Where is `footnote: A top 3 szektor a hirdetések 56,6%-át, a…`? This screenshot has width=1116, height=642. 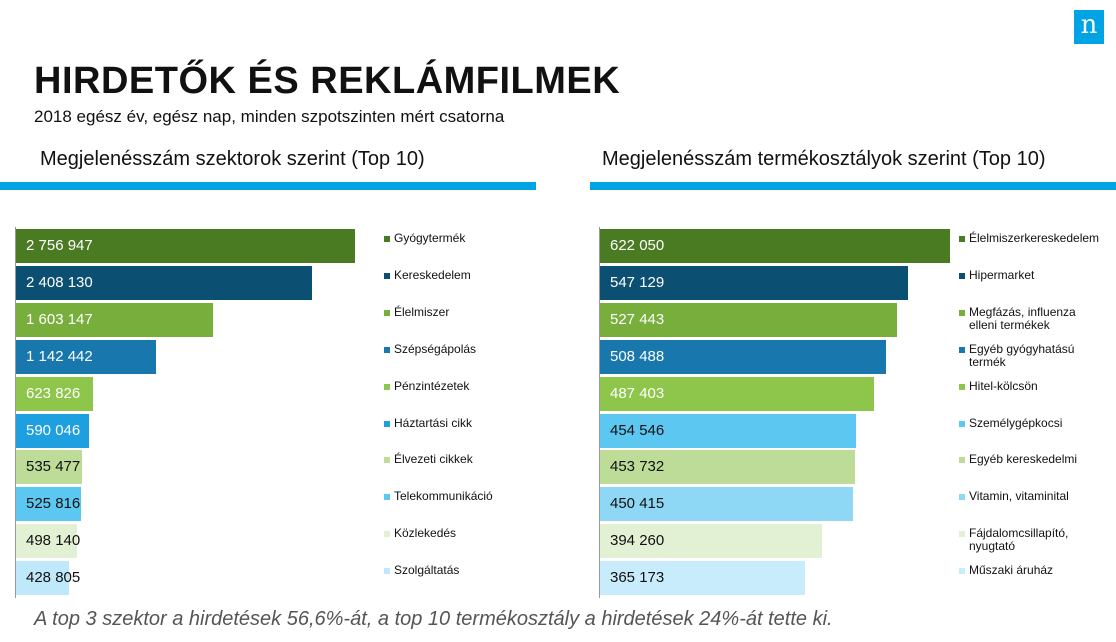
footnote: A top 3 szektor a hirdetések 56,6%-át, a… is located at coordinates (433, 619).